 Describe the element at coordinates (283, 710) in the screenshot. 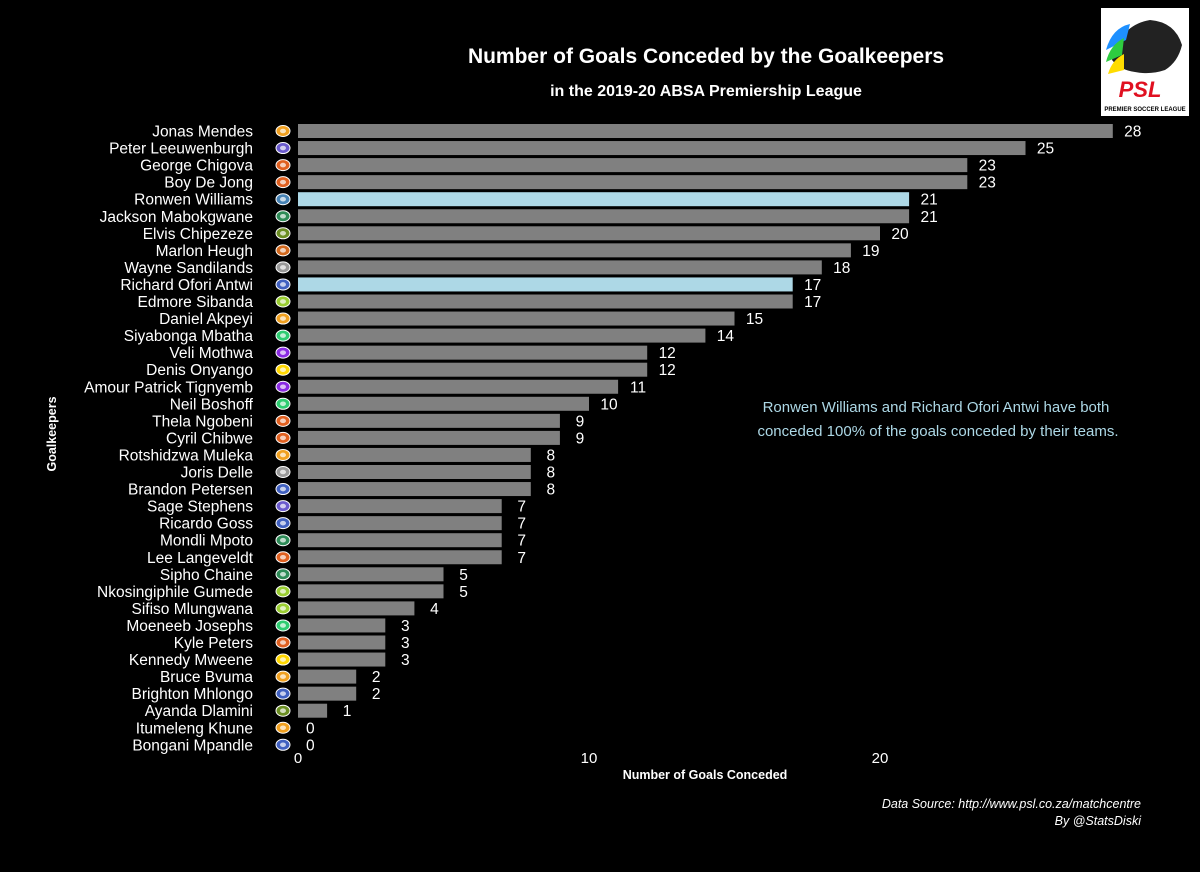

I see `team-badge-icon-ayanda-dlamini` at that location.